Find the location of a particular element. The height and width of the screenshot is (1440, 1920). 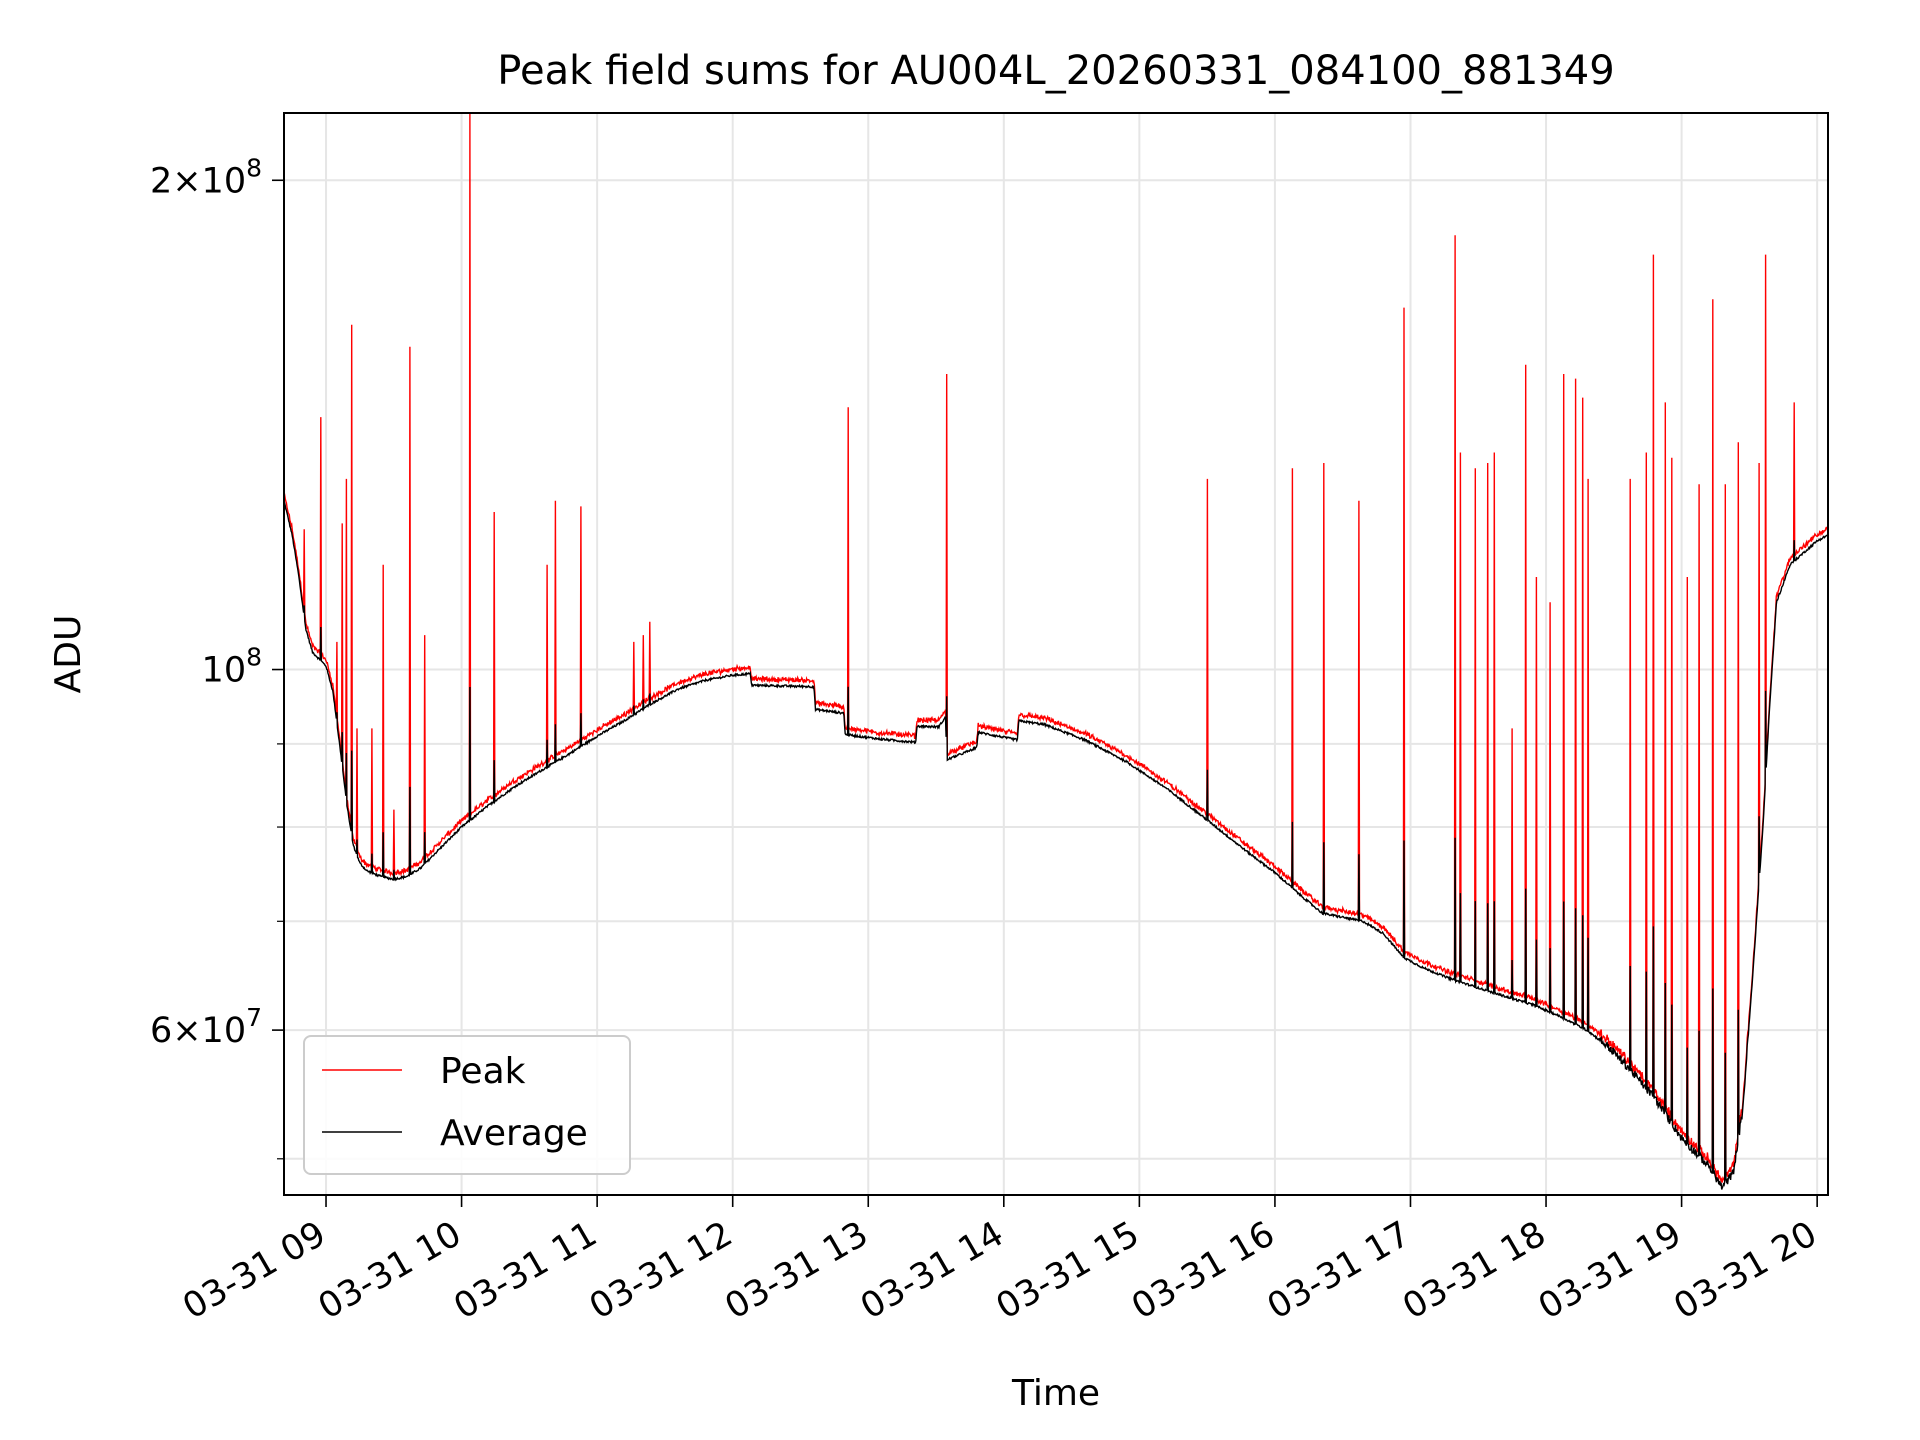

legend-average-label: Average is located at coordinates (514, 1133).